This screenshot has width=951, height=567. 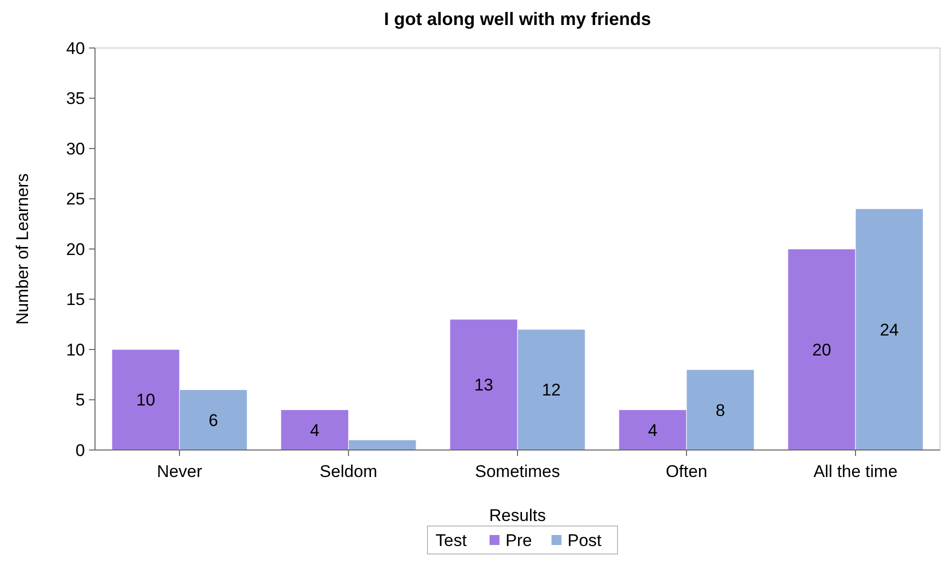 What do you see at coordinates (80, 450) in the screenshot?
I see `y-tick-label: 0` at bounding box center [80, 450].